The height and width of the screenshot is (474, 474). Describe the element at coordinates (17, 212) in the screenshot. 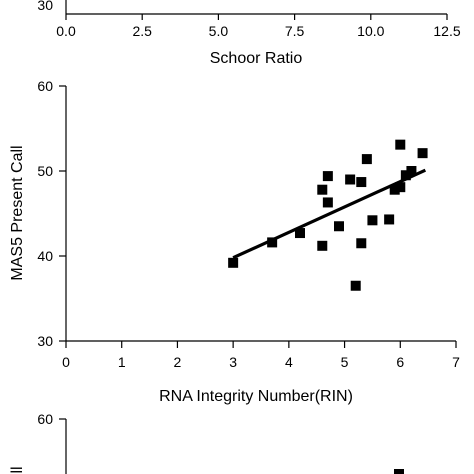

I see `mid-y-axis-label: MAS5 Present Call` at that location.